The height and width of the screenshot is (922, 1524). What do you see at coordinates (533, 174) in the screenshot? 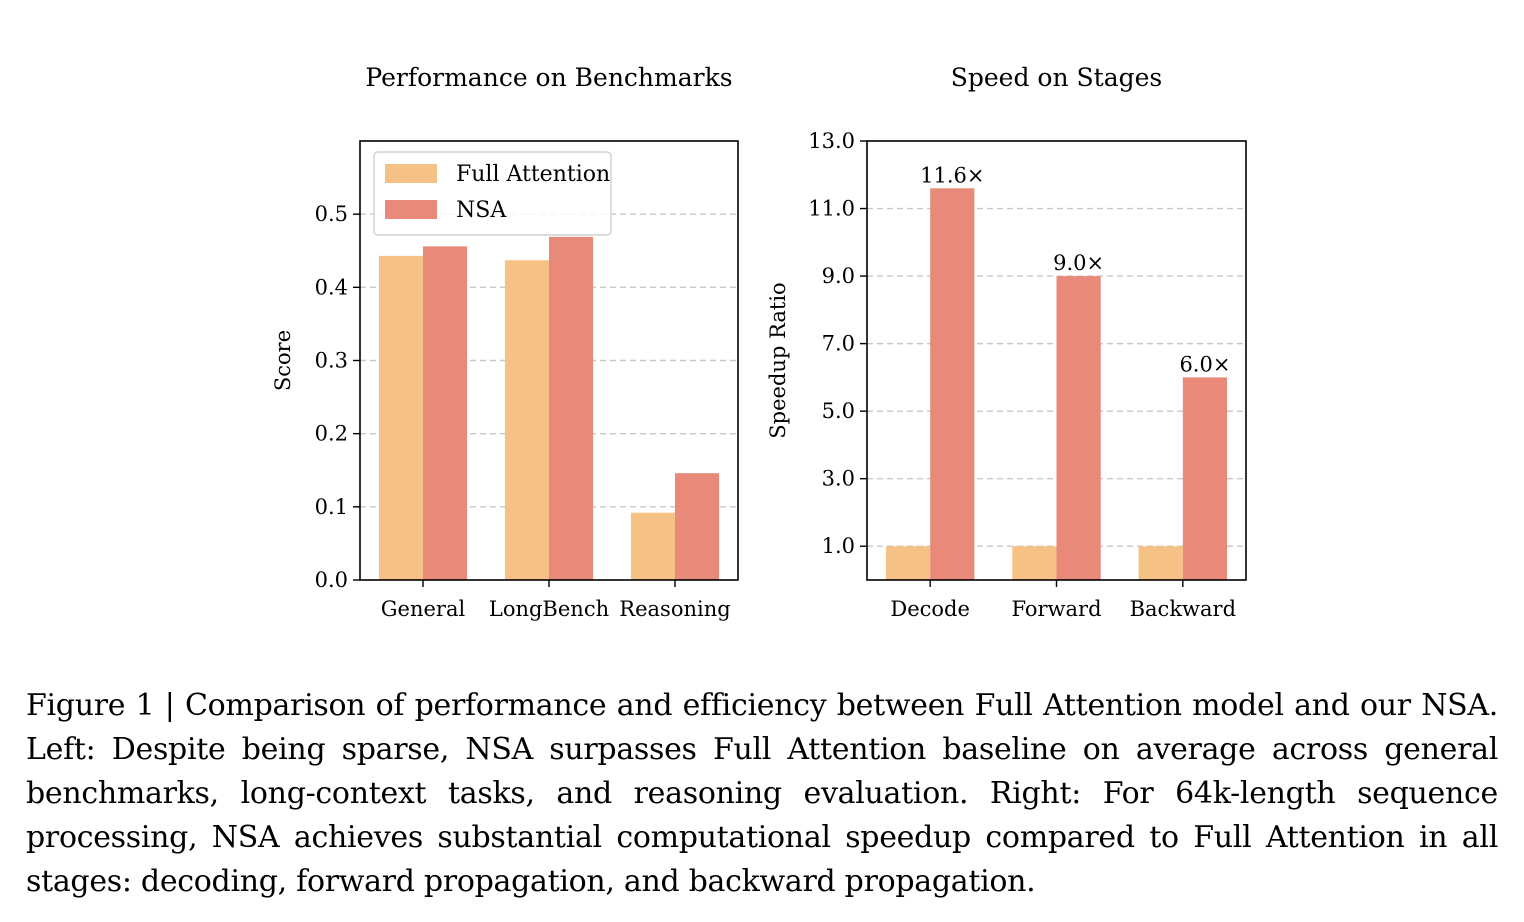
I see `legend-label: Full Attention` at bounding box center [533, 174].